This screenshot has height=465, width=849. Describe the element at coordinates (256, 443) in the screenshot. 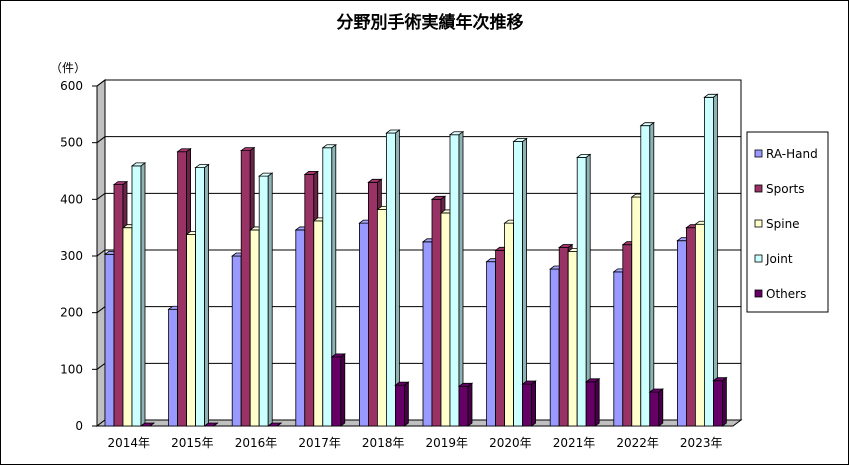

I see `x-tick-label: 2016年` at that location.